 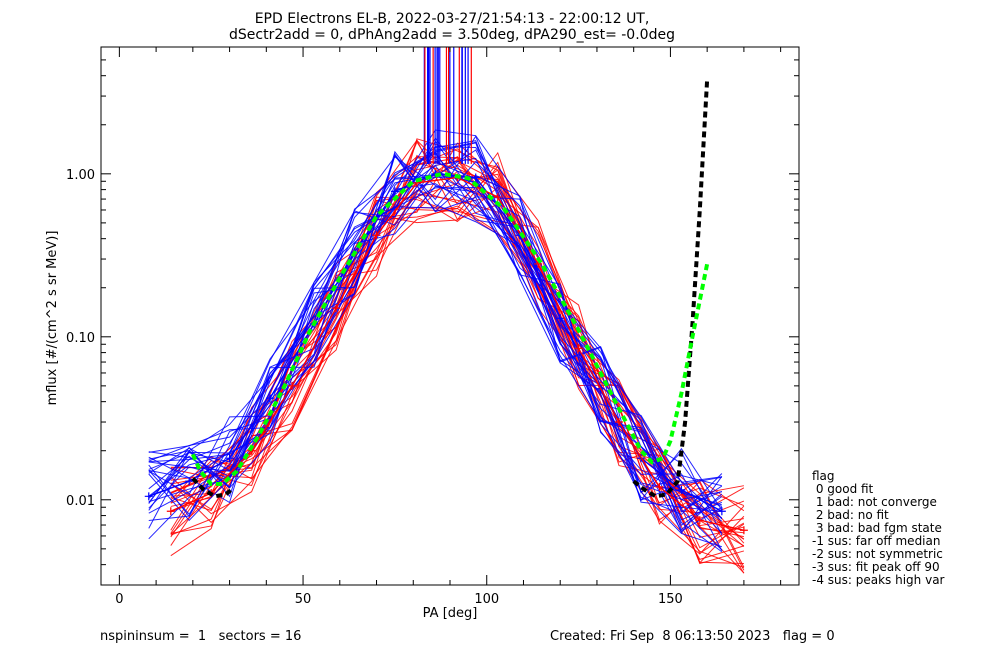 What do you see at coordinates (850, 515) in the screenshot?
I see `legend-item: 2 bad: no fit` at bounding box center [850, 515].